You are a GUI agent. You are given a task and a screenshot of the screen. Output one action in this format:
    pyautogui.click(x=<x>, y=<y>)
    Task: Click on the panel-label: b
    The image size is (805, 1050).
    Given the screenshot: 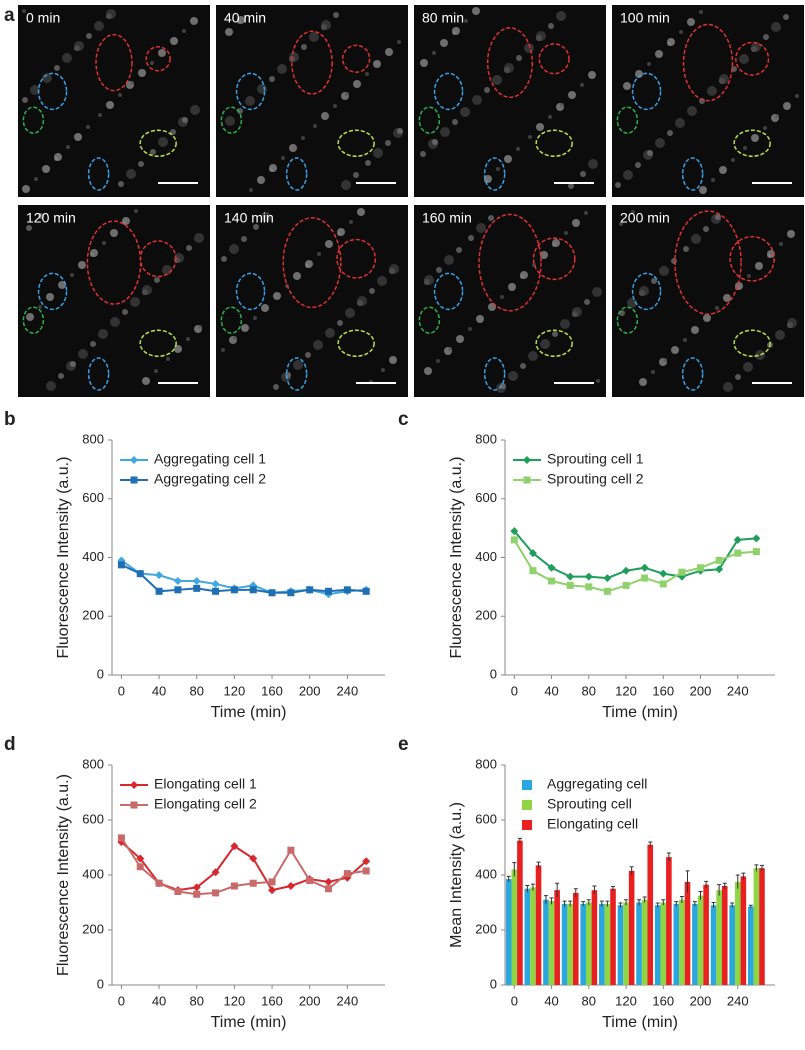 What is the action you would take?
    pyautogui.click(x=10, y=419)
    